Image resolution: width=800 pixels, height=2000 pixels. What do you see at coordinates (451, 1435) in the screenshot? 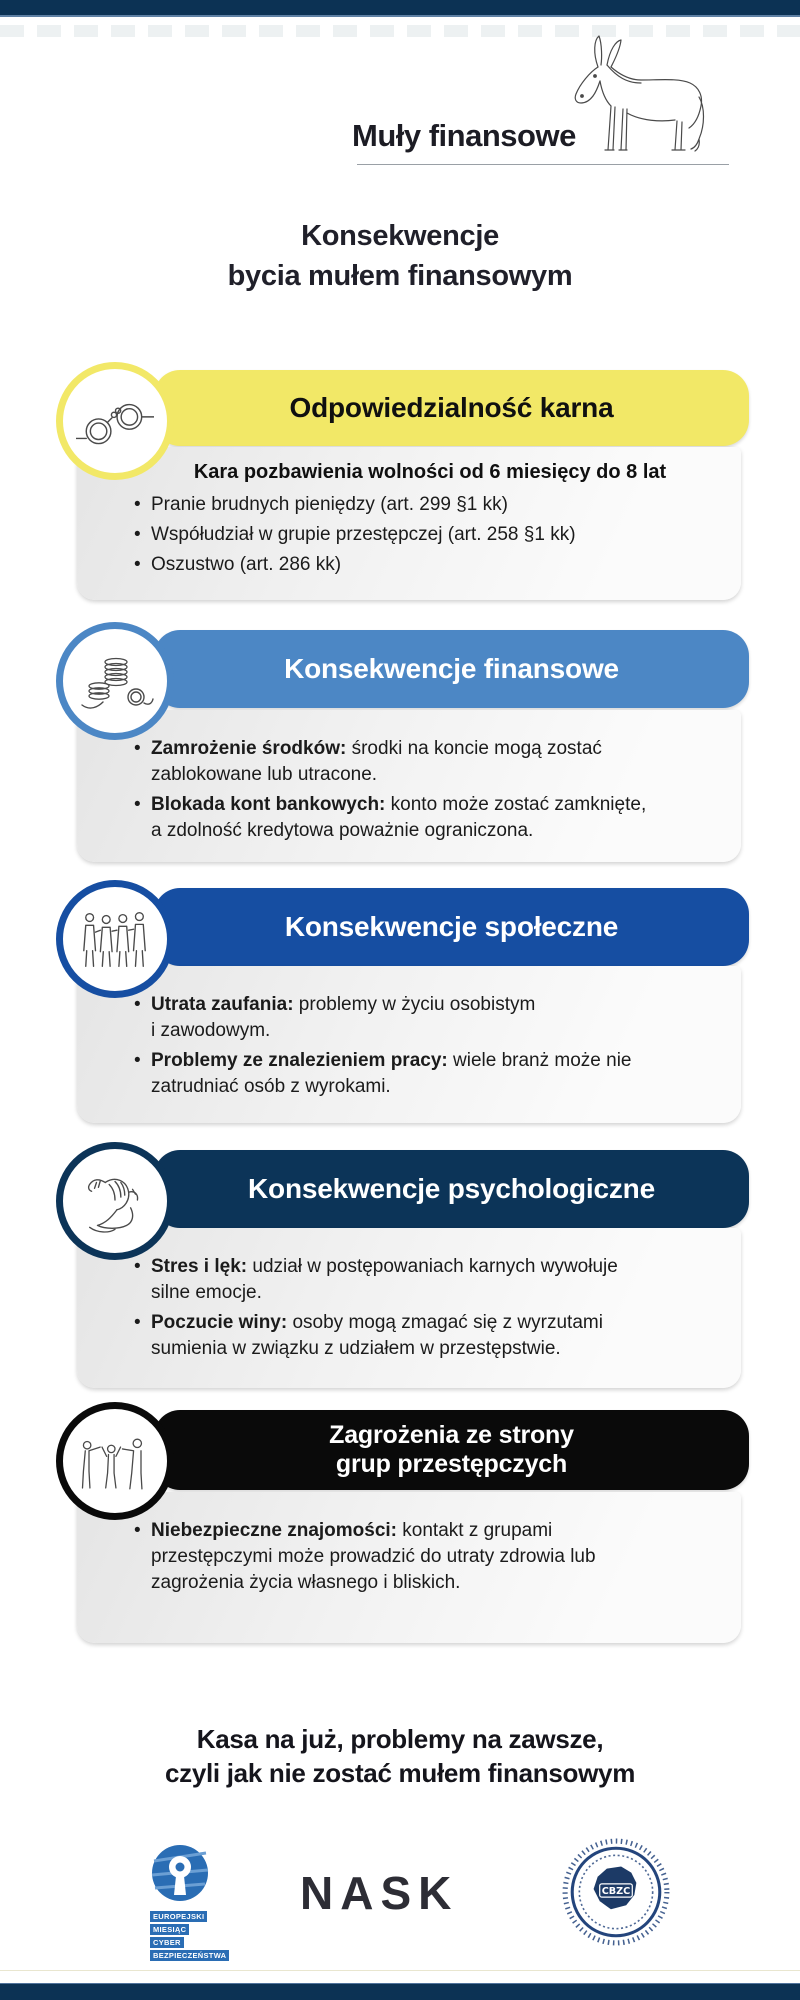
I see `section-title: Zagrożenia ze strony` at bounding box center [451, 1435].